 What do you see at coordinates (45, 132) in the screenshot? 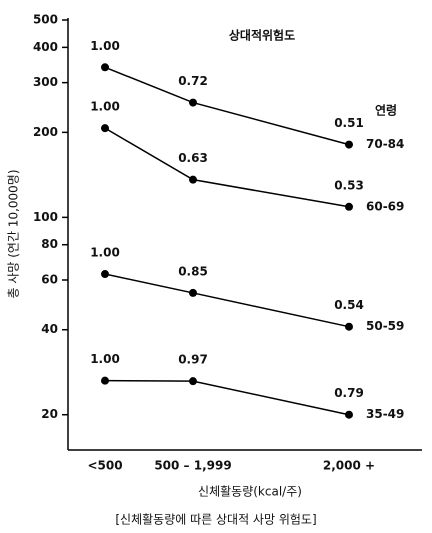
I see `y-tick-label: 200` at bounding box center [45, 132].